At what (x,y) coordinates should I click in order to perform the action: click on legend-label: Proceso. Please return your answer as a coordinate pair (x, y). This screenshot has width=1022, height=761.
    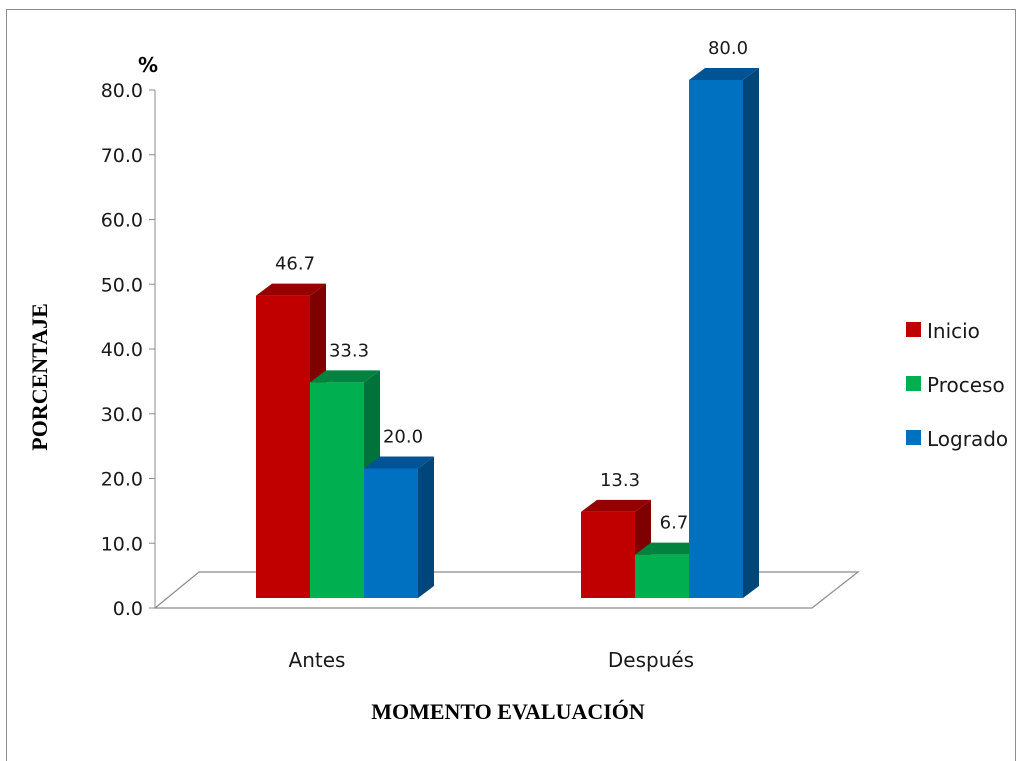
    Looking at the image, I should click on (966, 385).